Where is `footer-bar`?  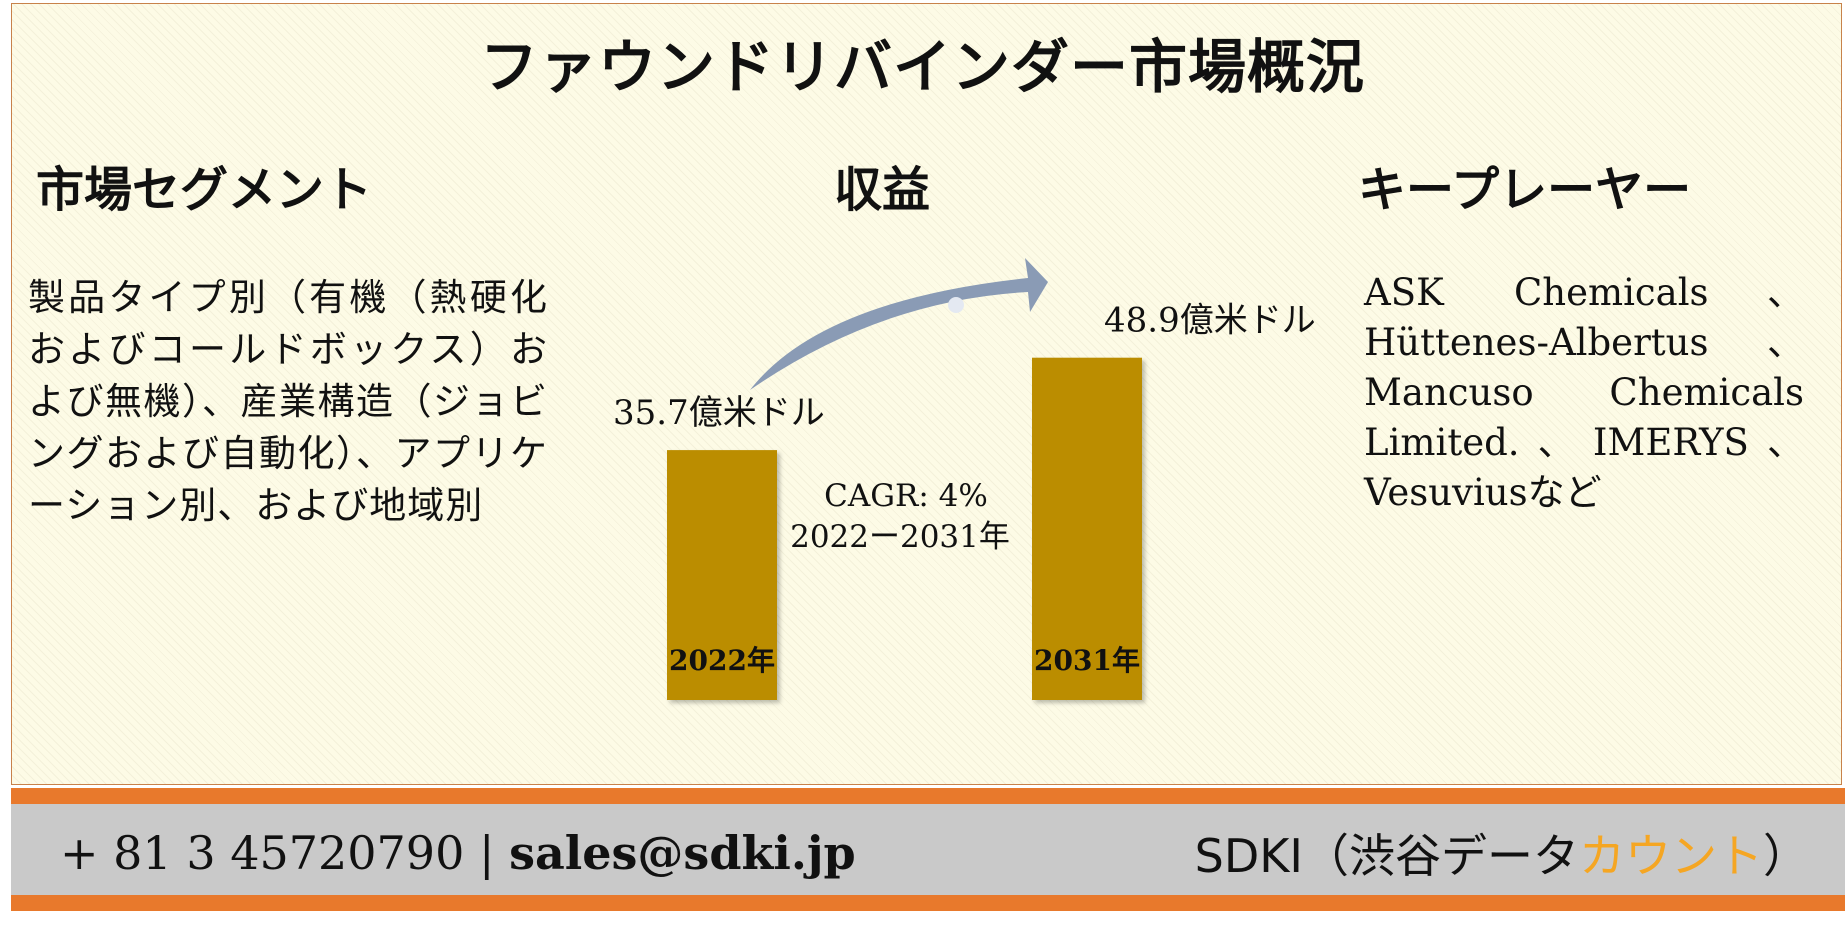
footer-bar is located at coordinates (928, 849).